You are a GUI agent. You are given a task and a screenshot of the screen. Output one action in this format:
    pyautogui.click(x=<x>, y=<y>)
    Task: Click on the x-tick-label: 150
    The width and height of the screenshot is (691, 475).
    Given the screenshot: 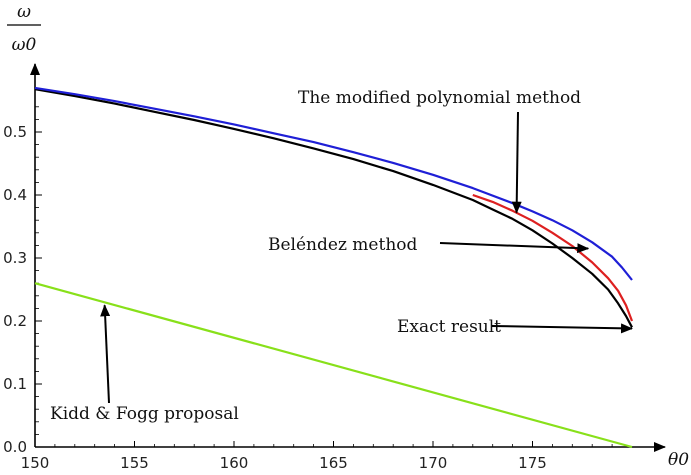 What is the action you would take?
    pyautogui.click(x=35, y=463)
    